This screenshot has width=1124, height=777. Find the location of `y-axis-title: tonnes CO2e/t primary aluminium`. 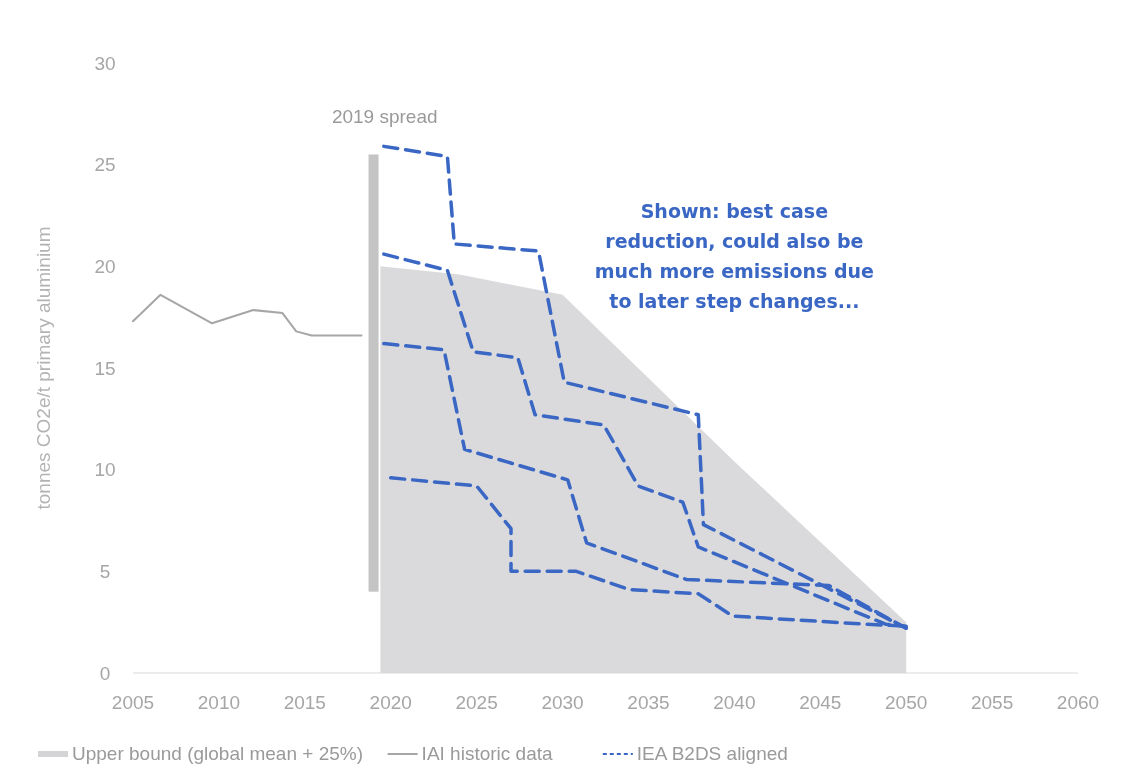

y-axis-title: tonnes CO2e/t primary aluminium is located at coordinates (43, 368).